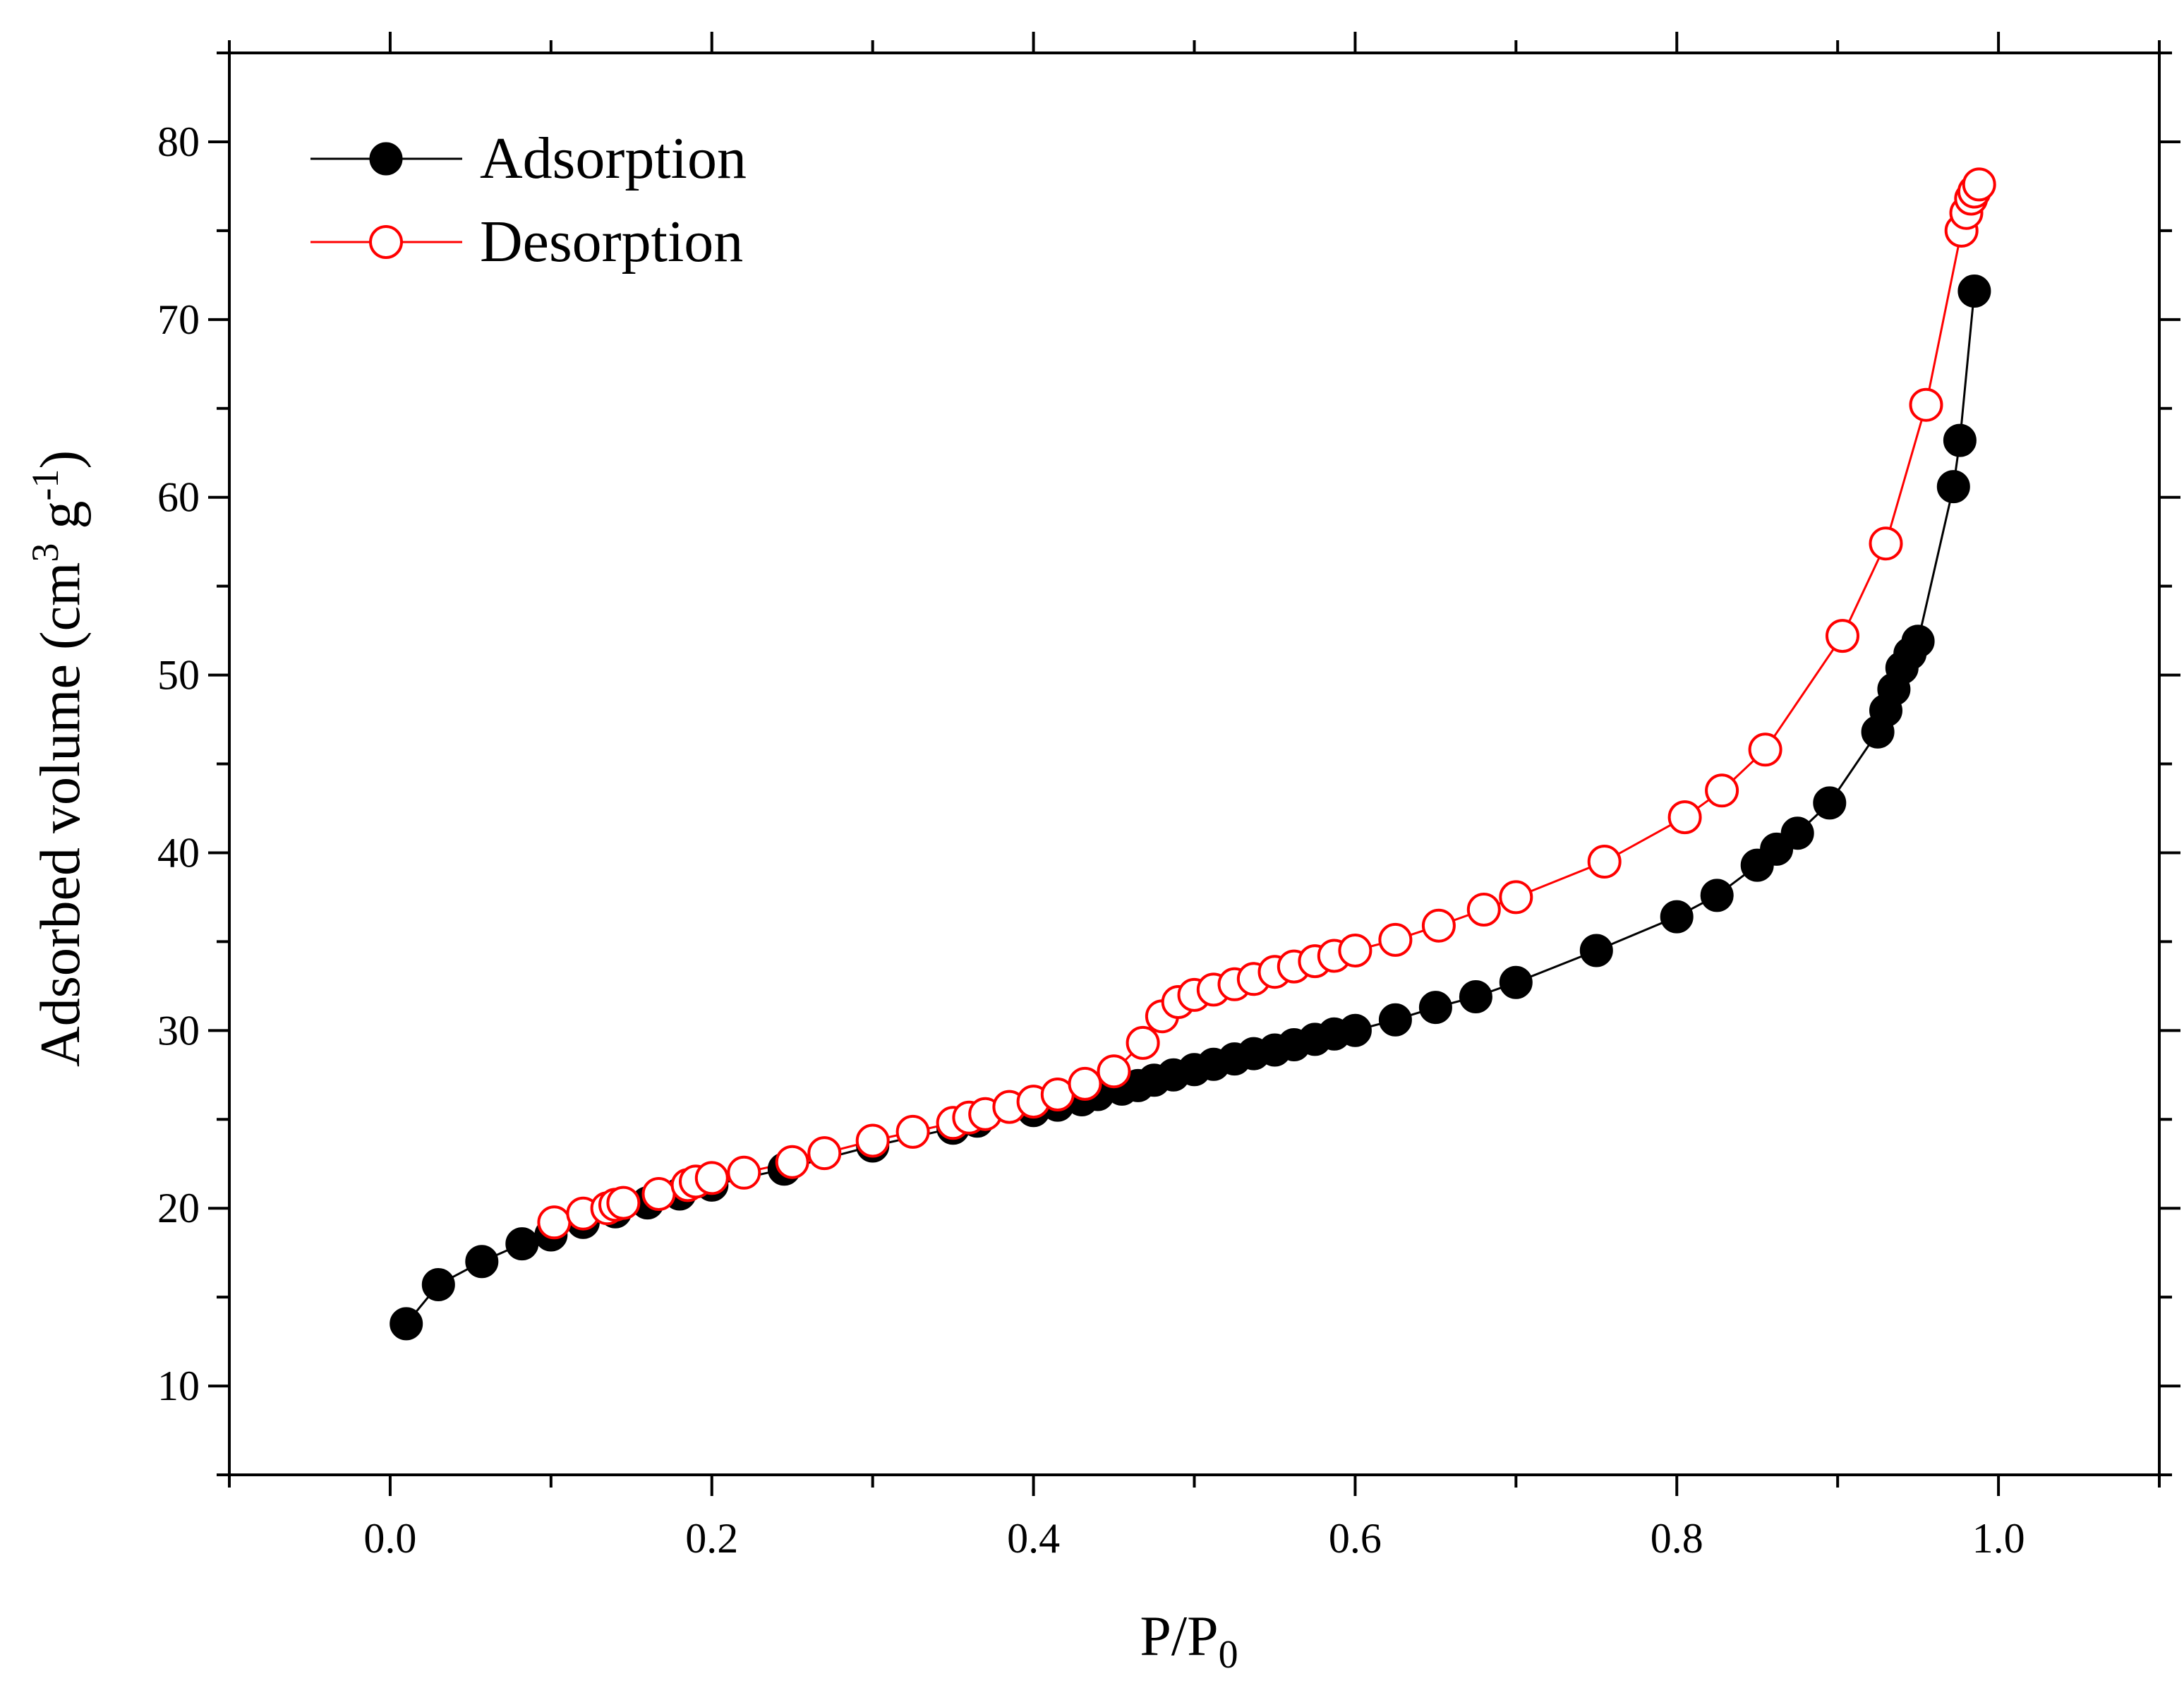 The height and width of the screenshot is (1707, 2184). What do you see at coordinates (45, 485) in the screenshot?
I see `y-axis-title-superscript-2: -1` at bounding box center [45, 485].